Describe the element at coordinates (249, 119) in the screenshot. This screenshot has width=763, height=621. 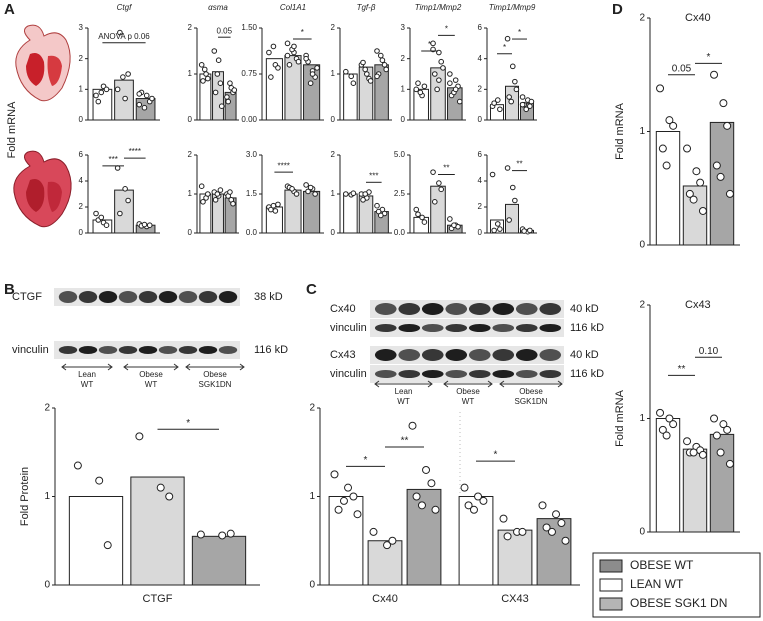
I see `y-tick-label: 0.00` at that location.